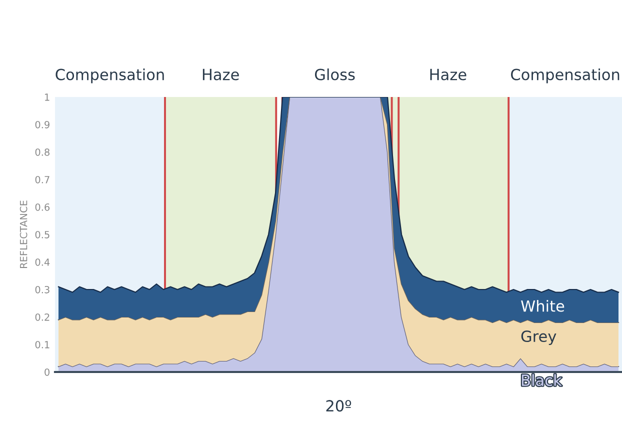 The height and width of the screenshot is (421, 622). I want to click on series-label: Black, so click(542, 380).